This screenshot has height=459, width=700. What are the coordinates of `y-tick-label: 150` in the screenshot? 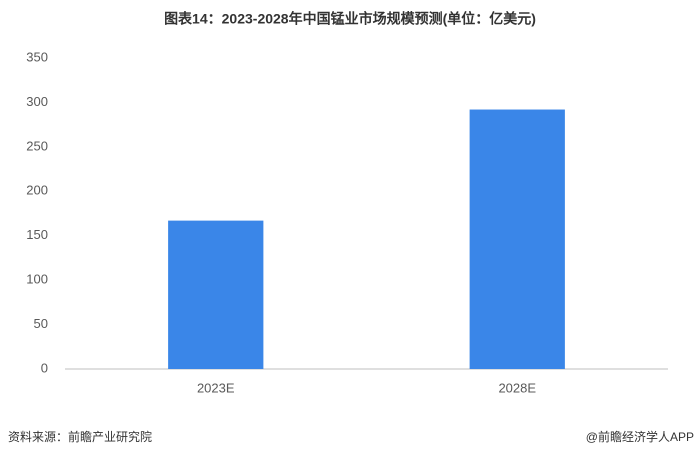 It's located at (37, 234).